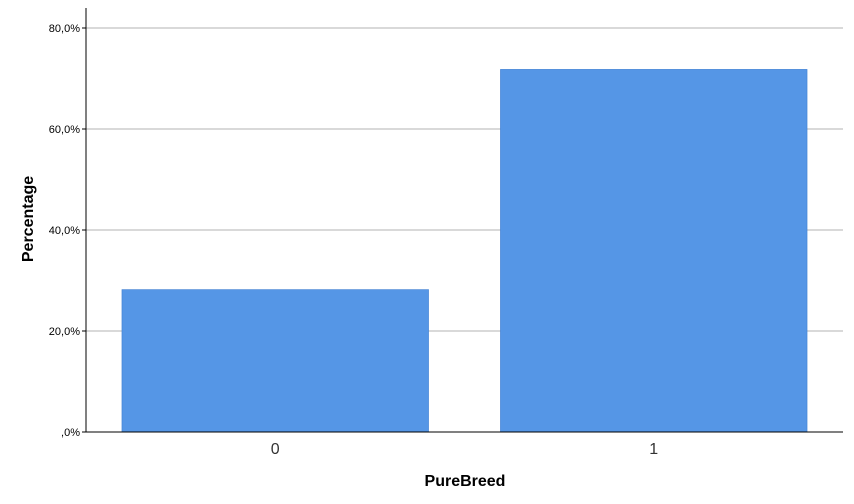 This screenshot has width=854, height=504. I want to click on y-tick-label: 20,0%, so click(64, 332).